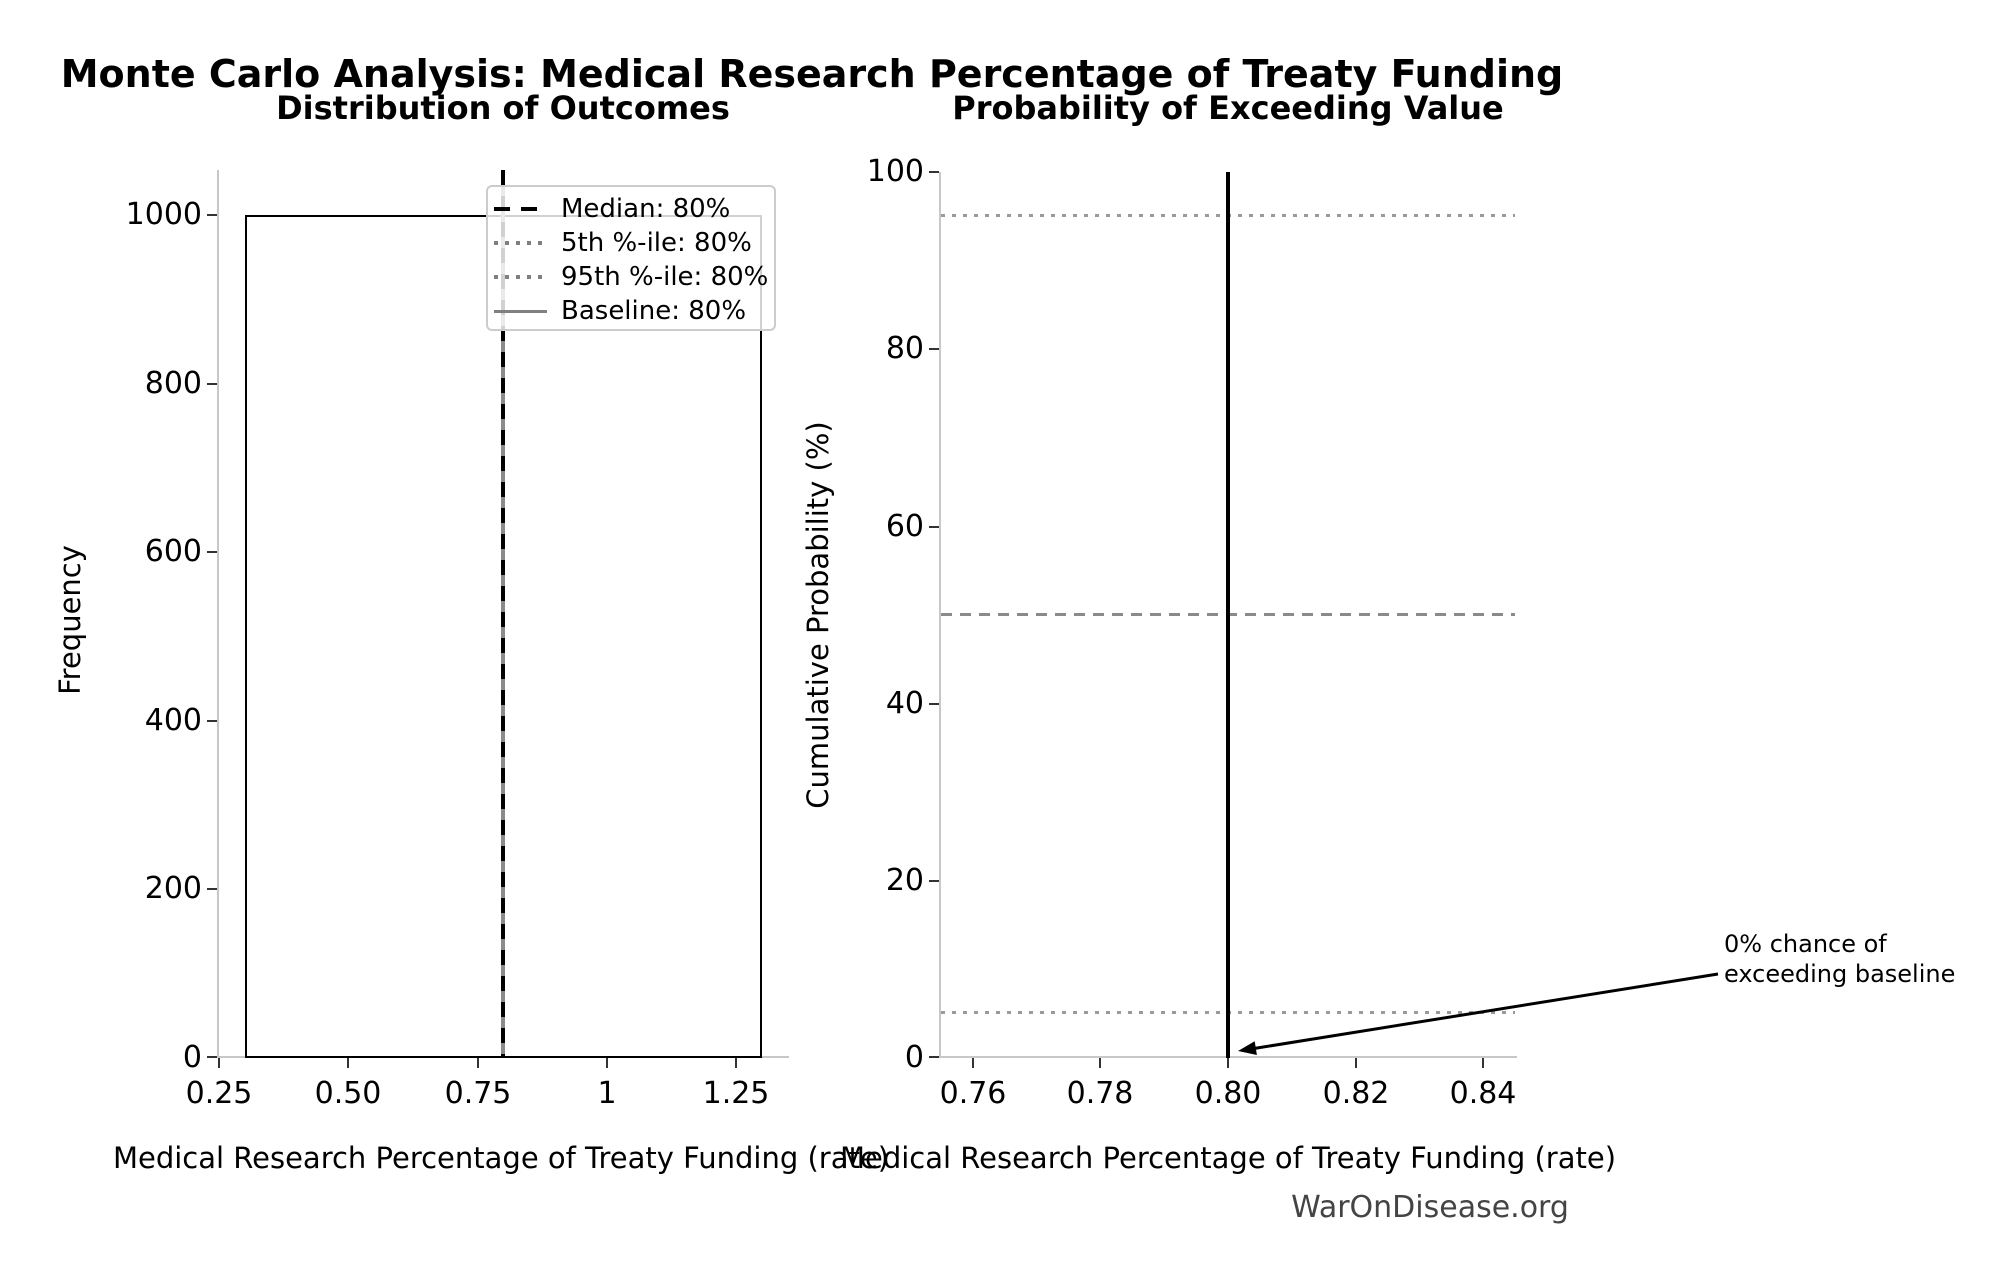 The image size is (2012, 1280). I want to click on y-tick-label: 600, so click(173, 551).